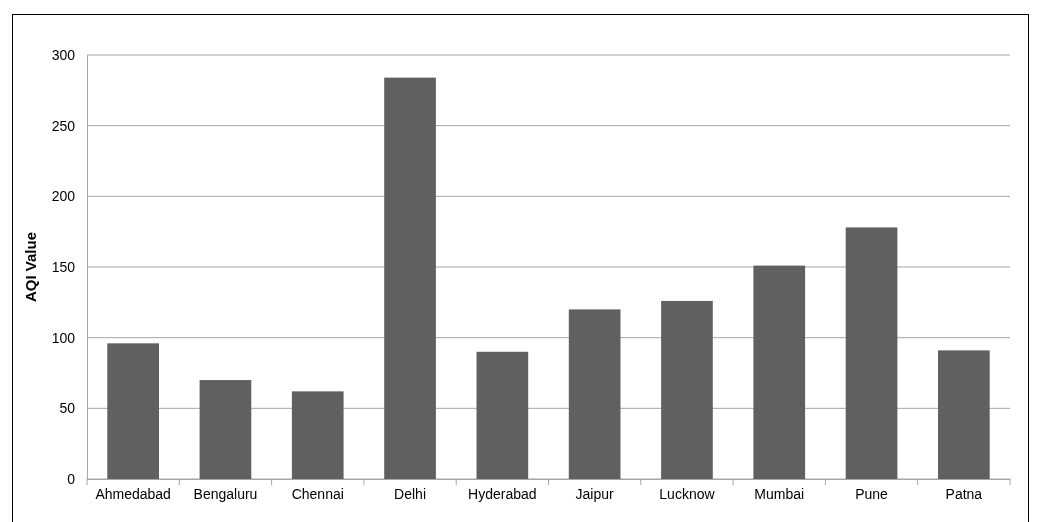 Image resolution: width=1047 pixels, height=522 pixels. Describe the element at coordinates (872, 493) in the screenshot. I see `x-tick-label: Pune` at that location.